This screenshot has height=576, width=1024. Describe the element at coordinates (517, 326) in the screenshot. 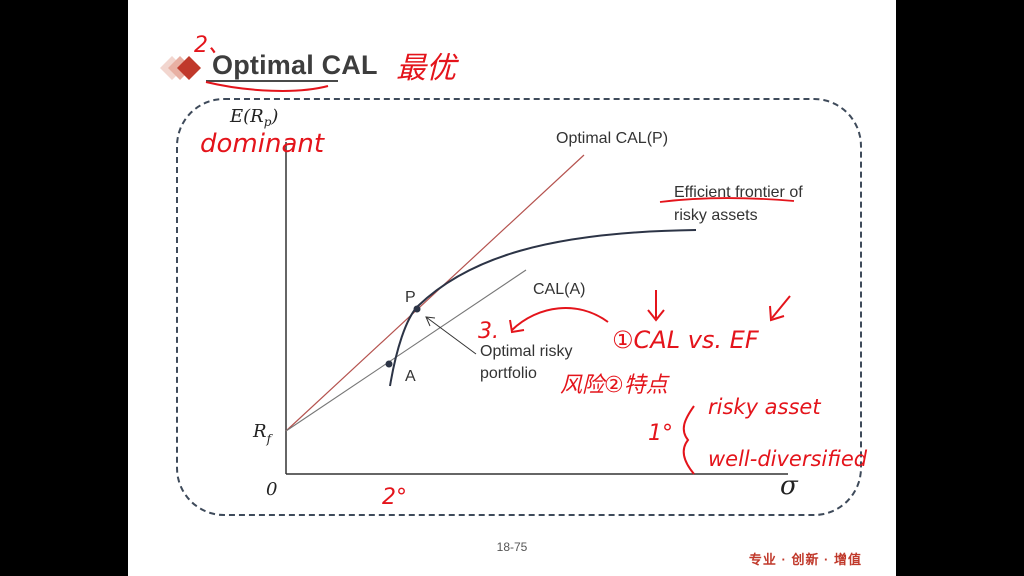

I see `red-curved-arrowhead` at that location.